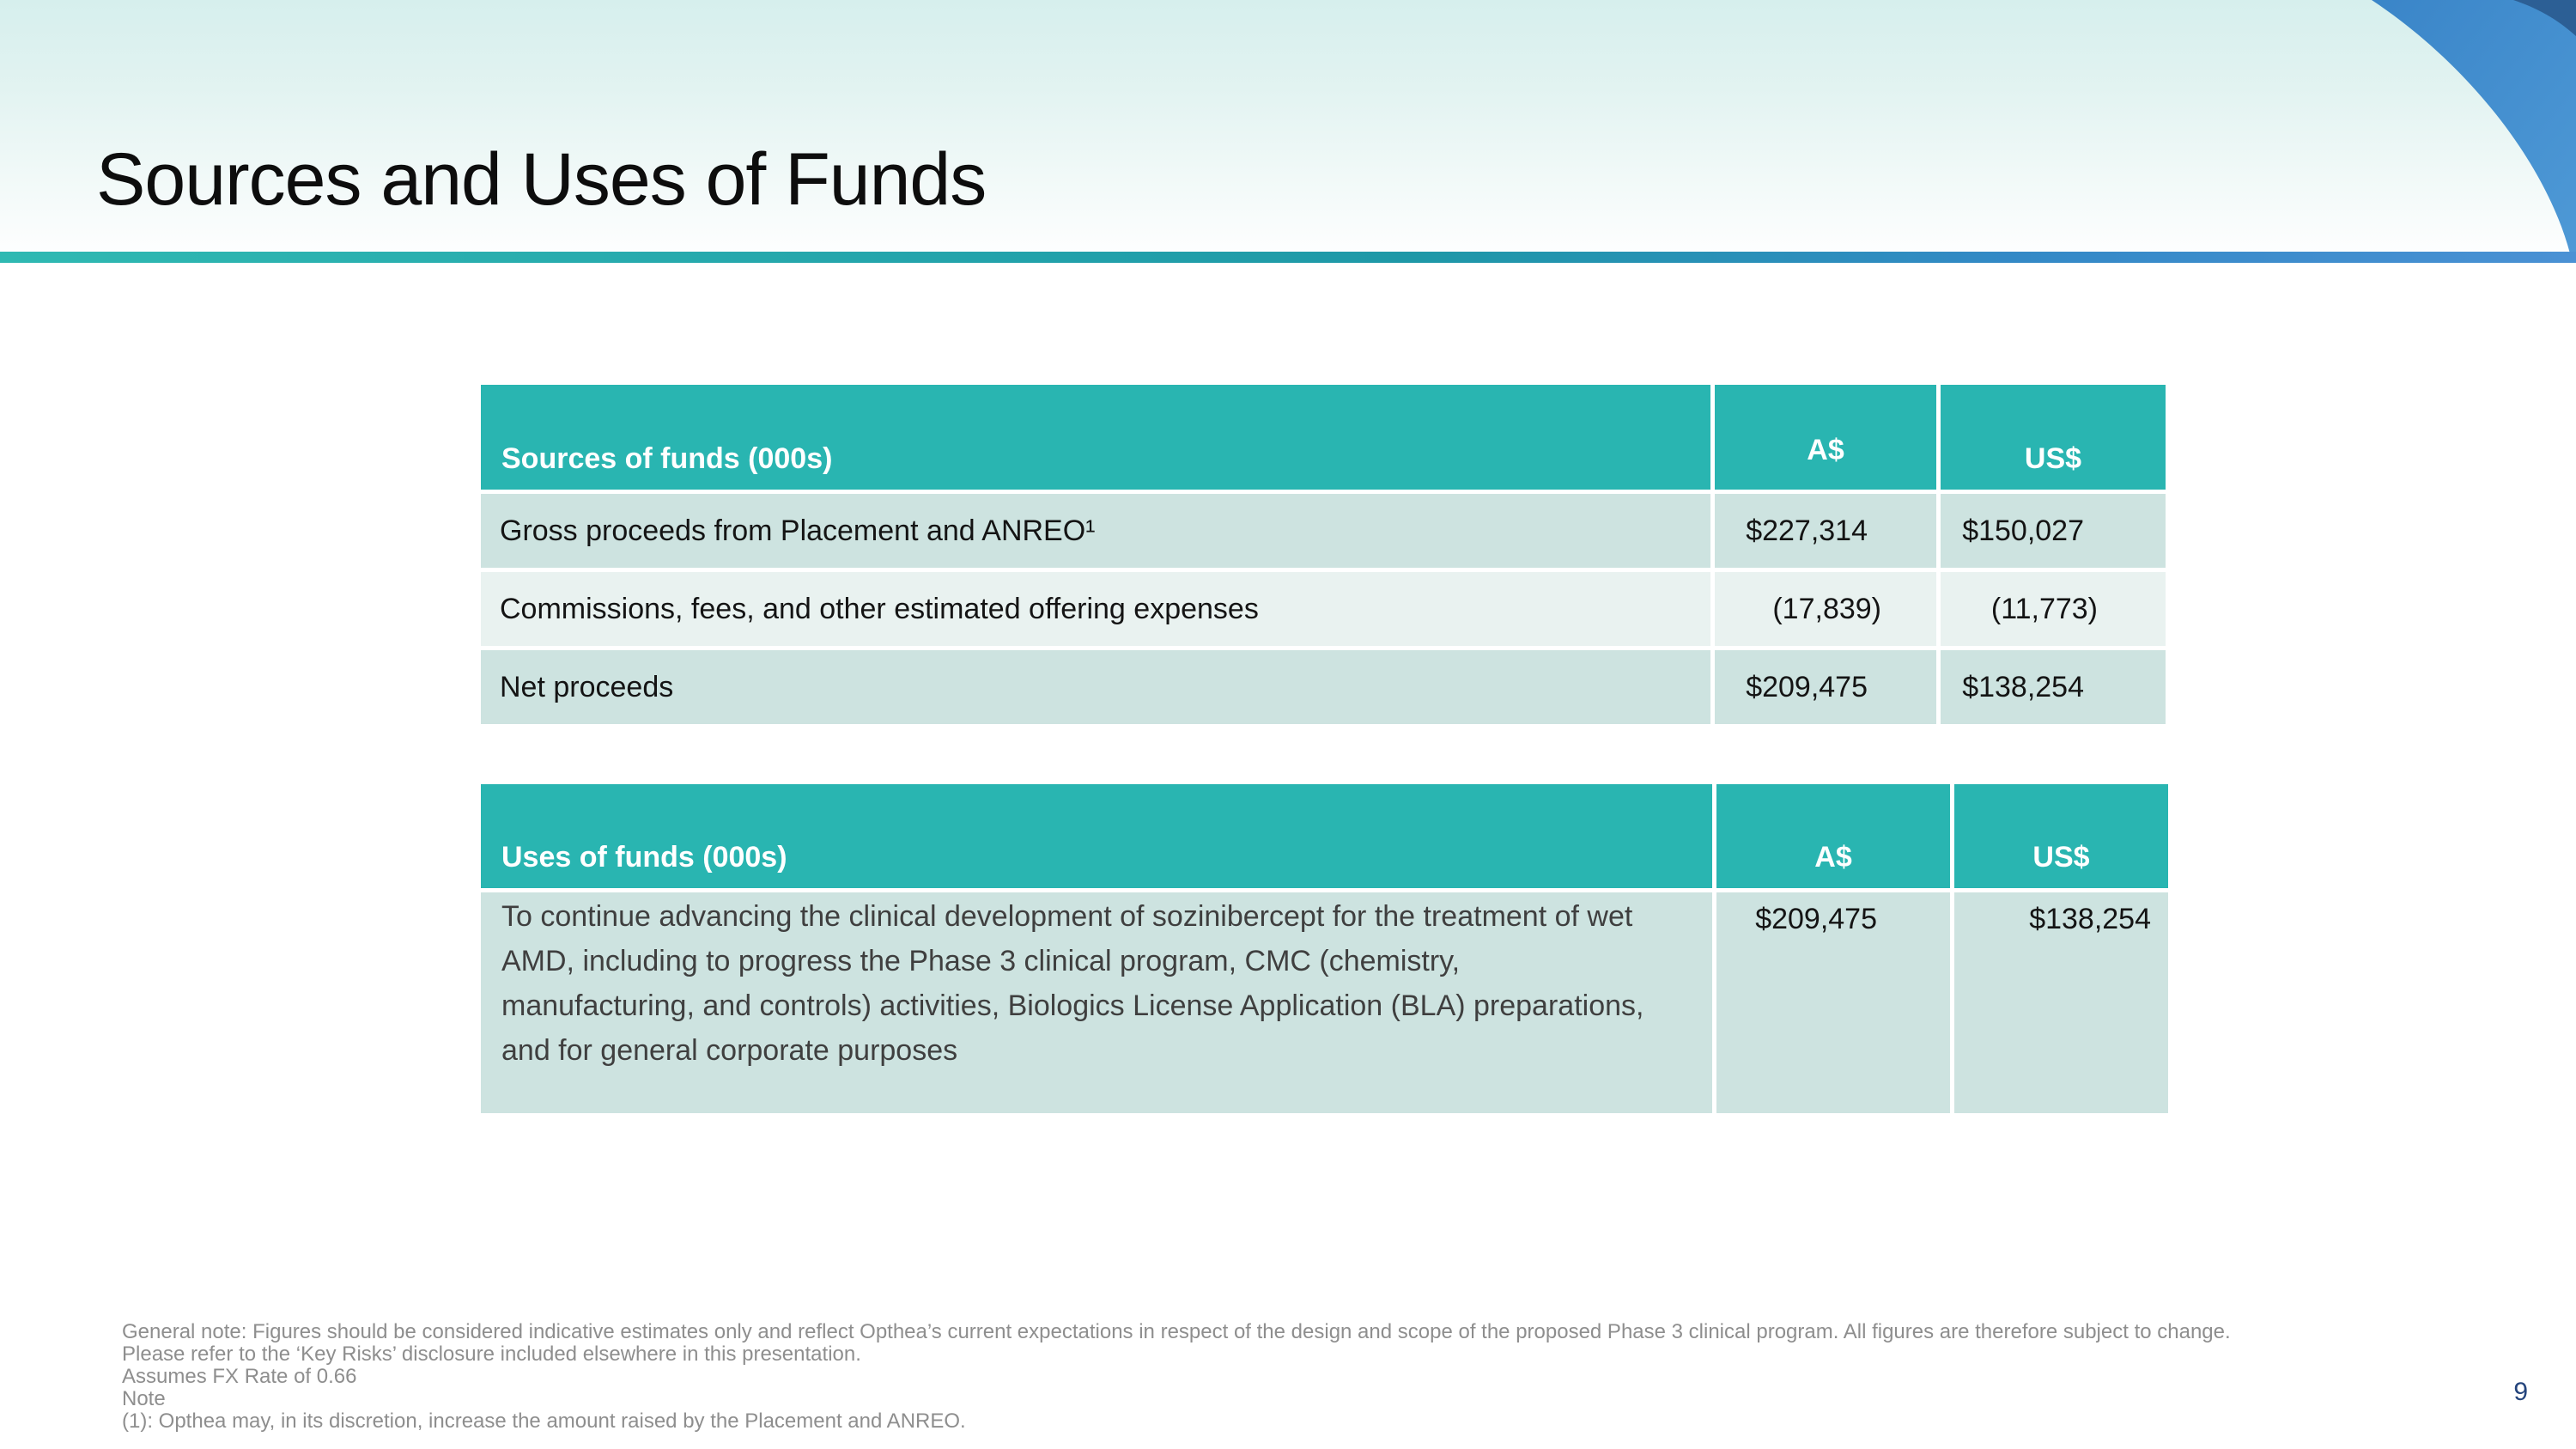 The image size is (2576, 1449). Describe the element at coordinates (2053, 531) in the screenshot. I see `table-cell-usd: $150,027` at that location.